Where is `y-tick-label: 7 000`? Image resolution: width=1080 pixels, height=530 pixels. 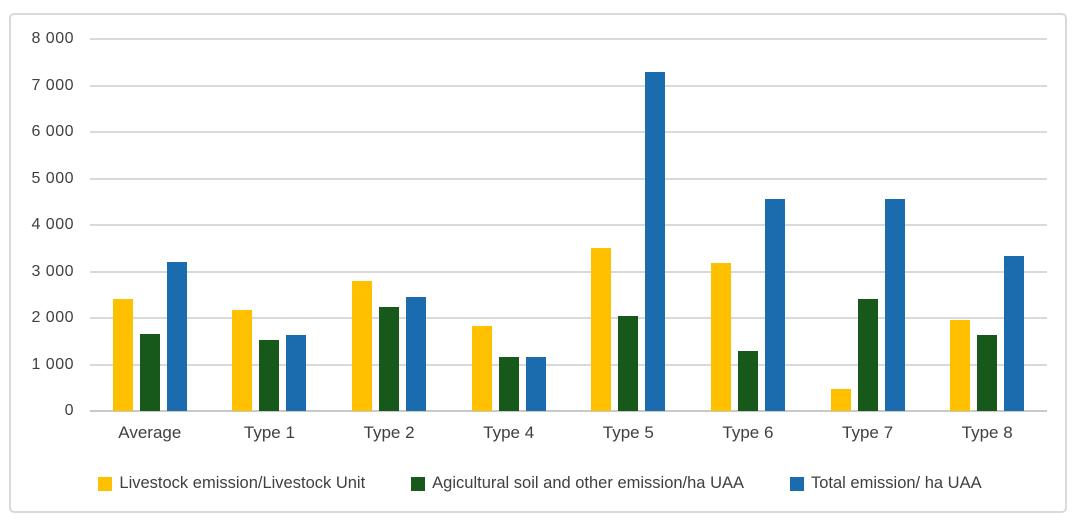
y-tick-label: 7 000 is located at coordinates (52, 85).